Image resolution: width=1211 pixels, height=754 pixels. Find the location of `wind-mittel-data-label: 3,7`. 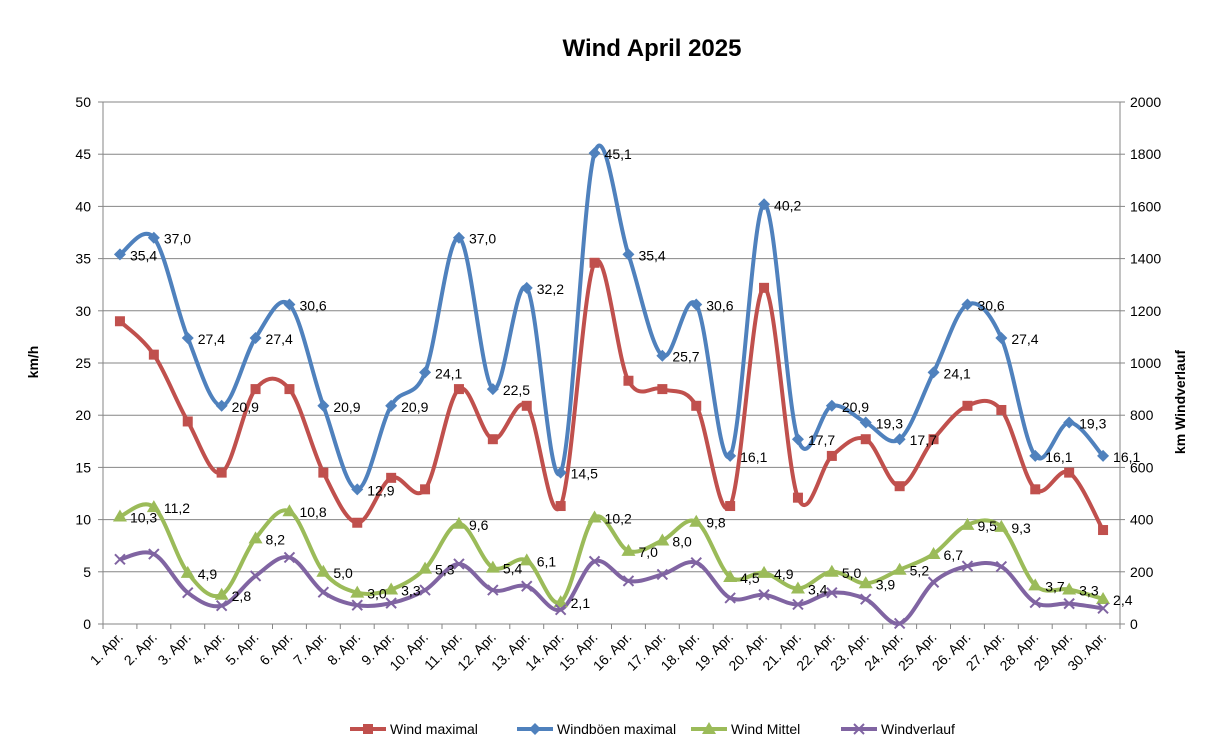

wind-mittel-data-label: 3,7 is located at coordinates (1055, 586).